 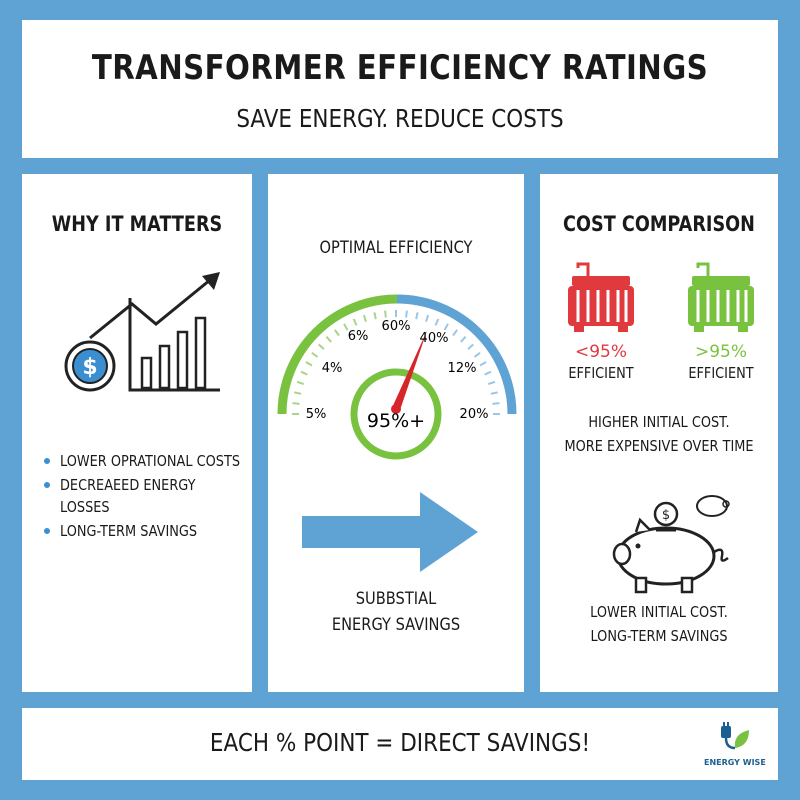 What do you see at coordinates (400, 118) in the screenshot?
I see `page-subtitle: SAVE ENERGY. REDUCE COSTS` at bounding box center [400, 118].